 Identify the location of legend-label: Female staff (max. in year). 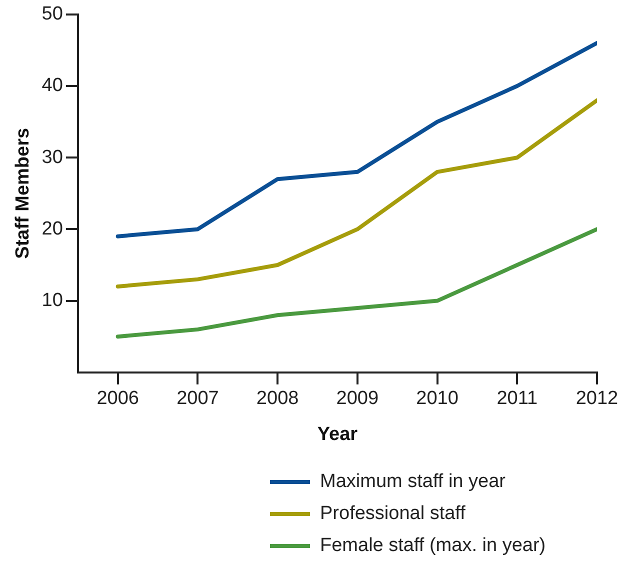
(433, 546).